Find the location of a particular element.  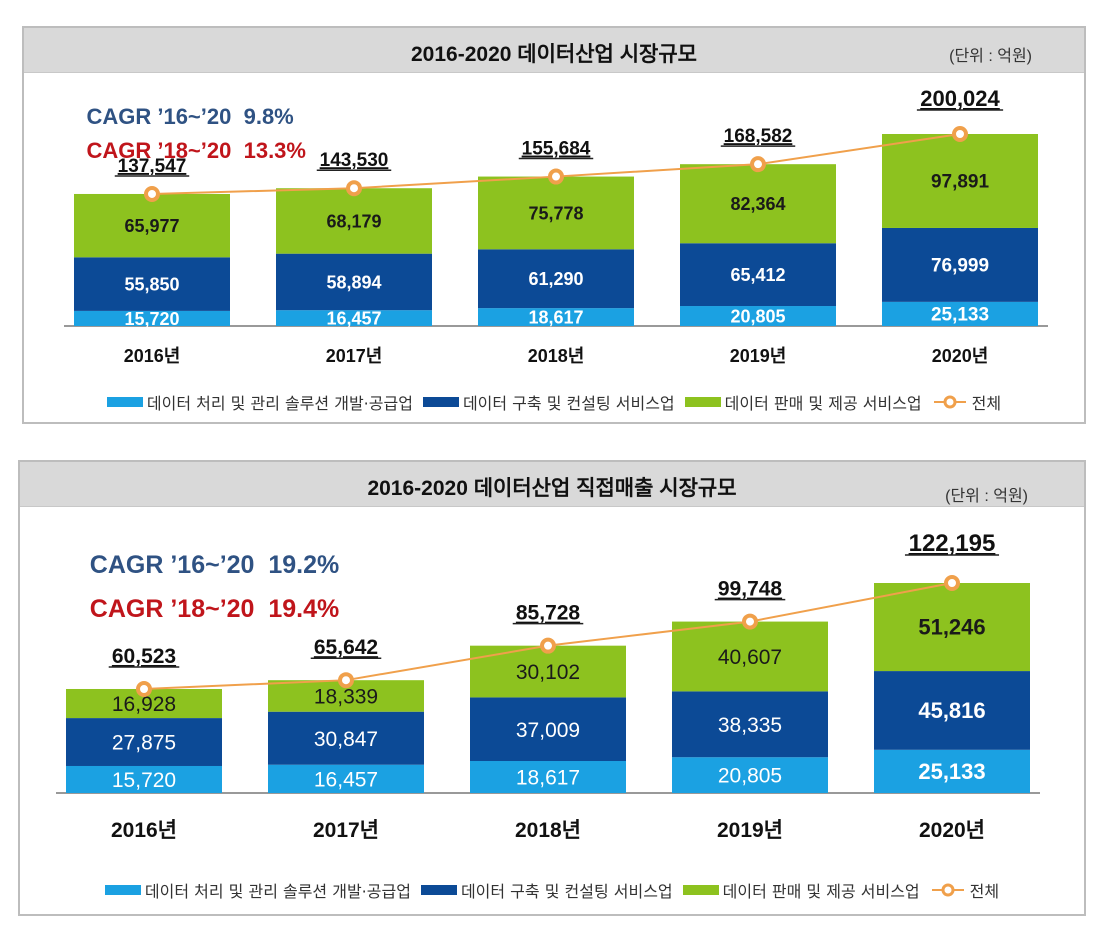

data-label: 97,891 is located at coordinates (960, 181).